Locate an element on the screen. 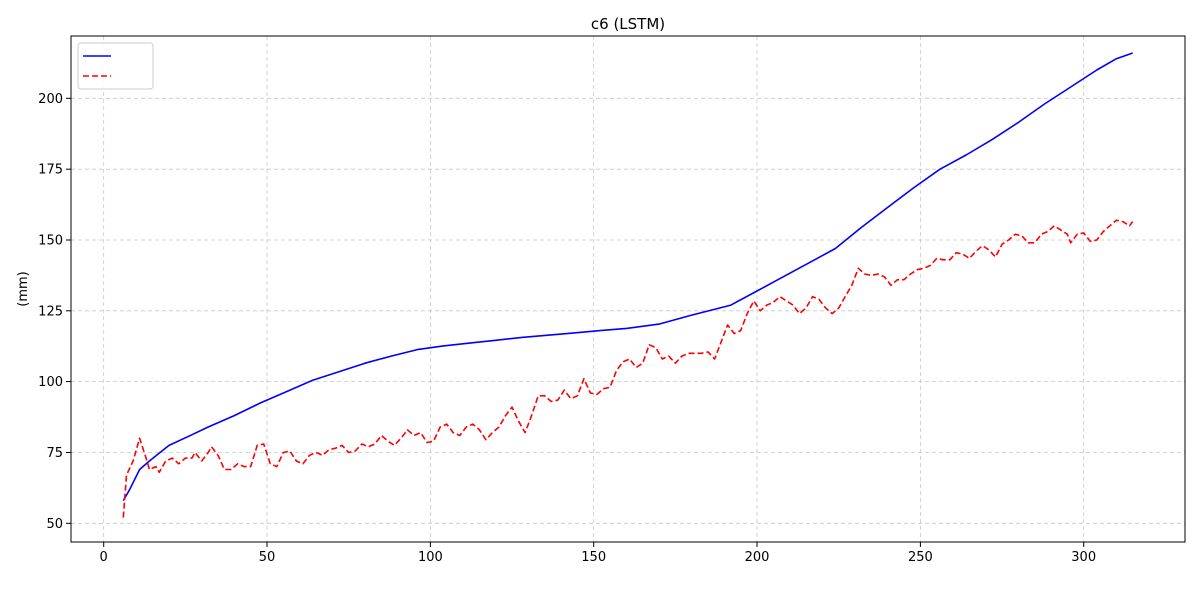 Image resolution: width=1200 pixels, height=600 pixels. legend is located at coordinates (115, 66).